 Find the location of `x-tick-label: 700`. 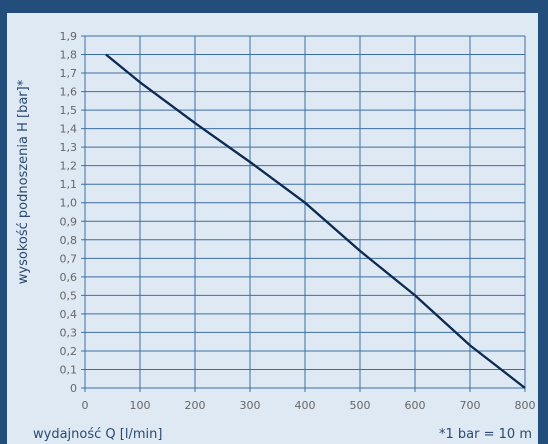

x-tick-label: 700 is located at coordinates (470, 405).